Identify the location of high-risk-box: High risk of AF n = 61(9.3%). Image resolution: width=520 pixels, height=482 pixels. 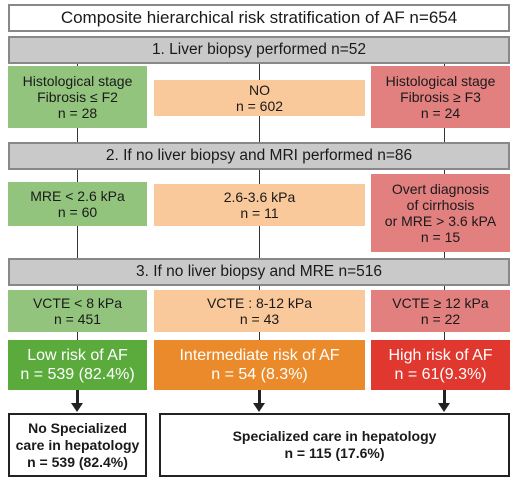
(440, 365).